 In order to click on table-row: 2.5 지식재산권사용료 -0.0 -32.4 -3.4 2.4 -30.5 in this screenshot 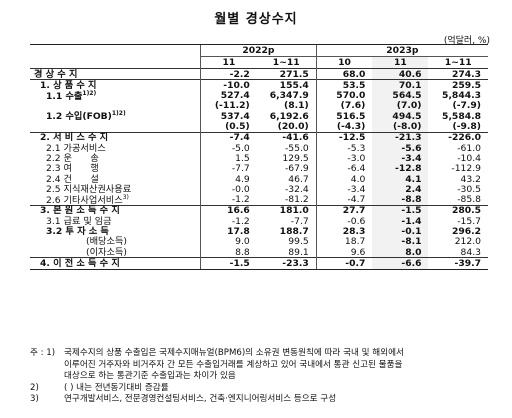, I will do `click(259, 189)`.